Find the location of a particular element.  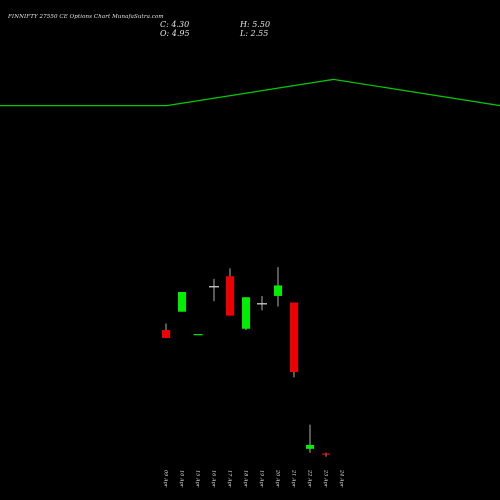

price-line-path is located at coordinates (250, 92).